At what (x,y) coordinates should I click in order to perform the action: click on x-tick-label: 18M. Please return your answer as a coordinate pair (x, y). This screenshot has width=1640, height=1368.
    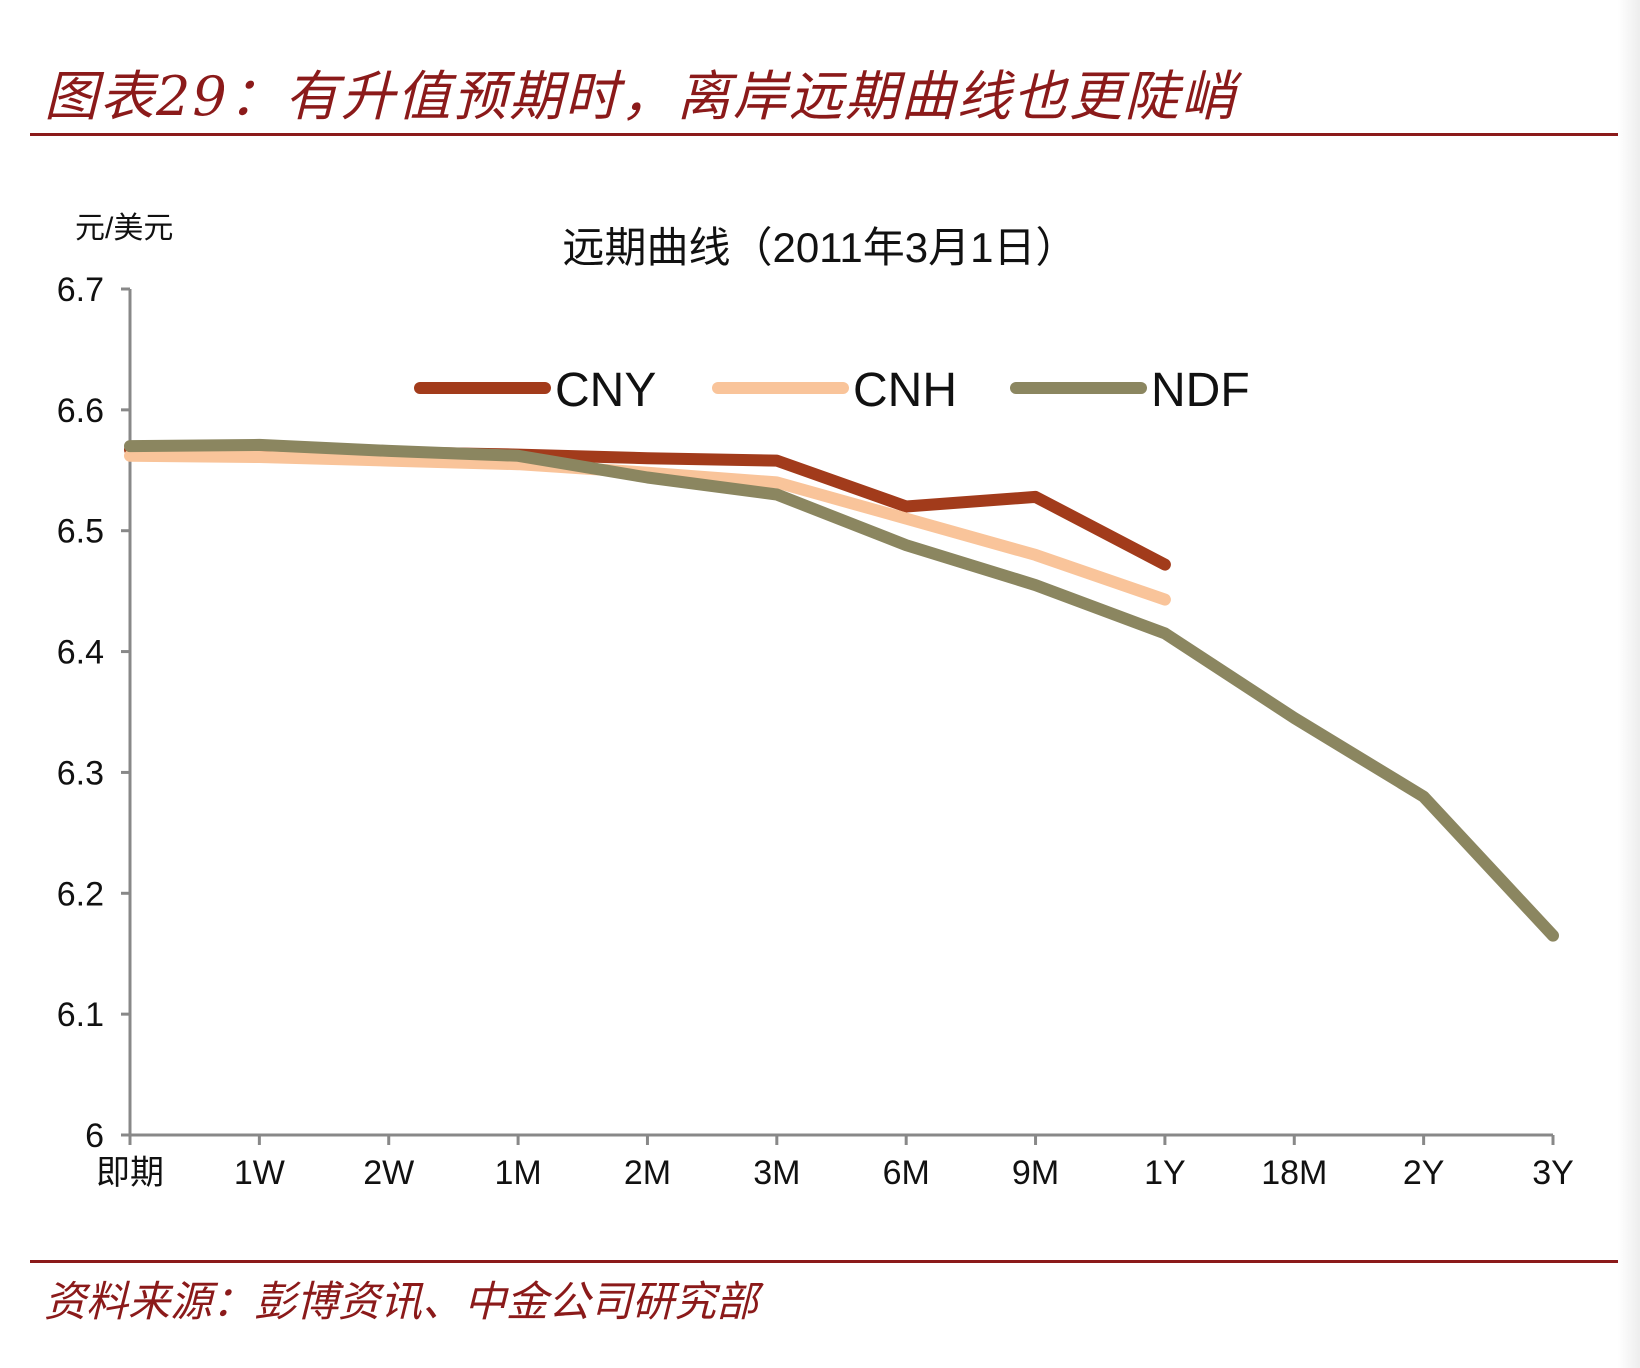
    Looking at the image, I should click on (1294, 1173).